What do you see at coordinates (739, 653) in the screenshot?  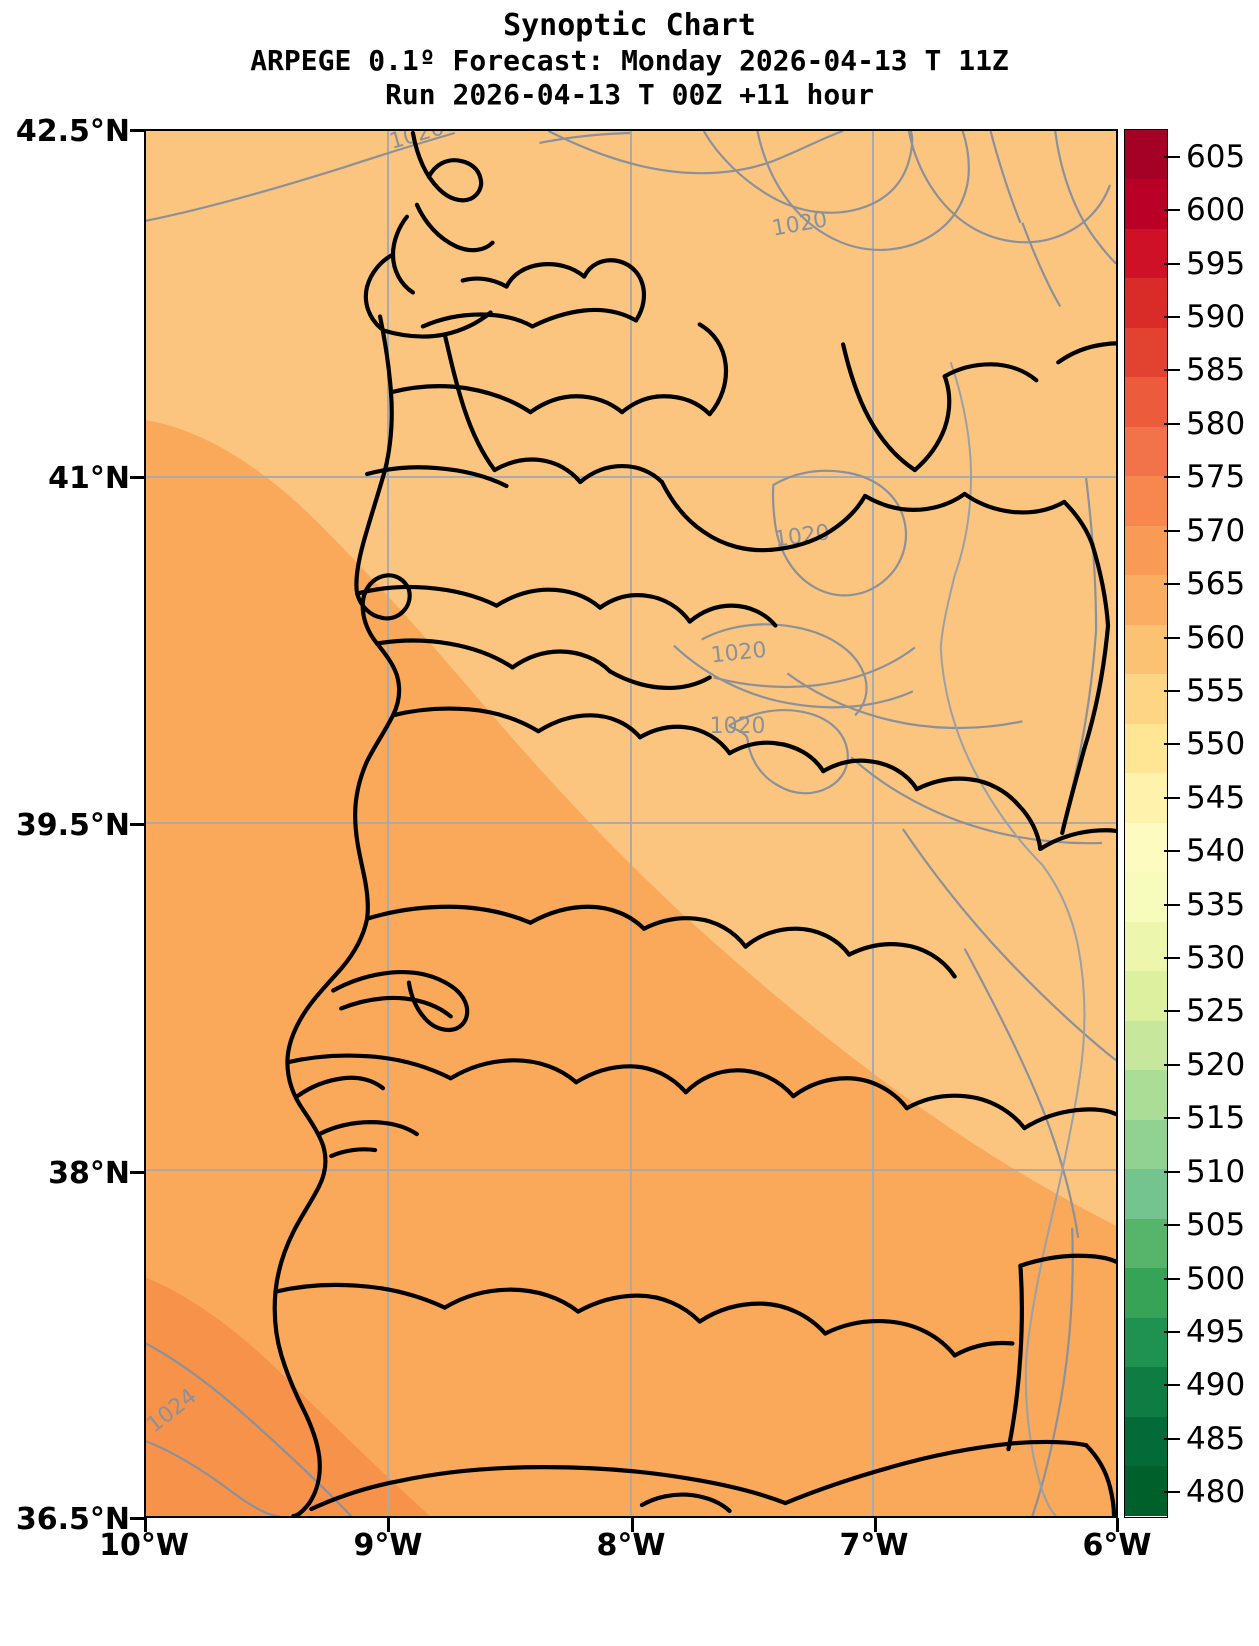 I see `isobar-label-1020-d: 1020` at bounding box center [739, 653].